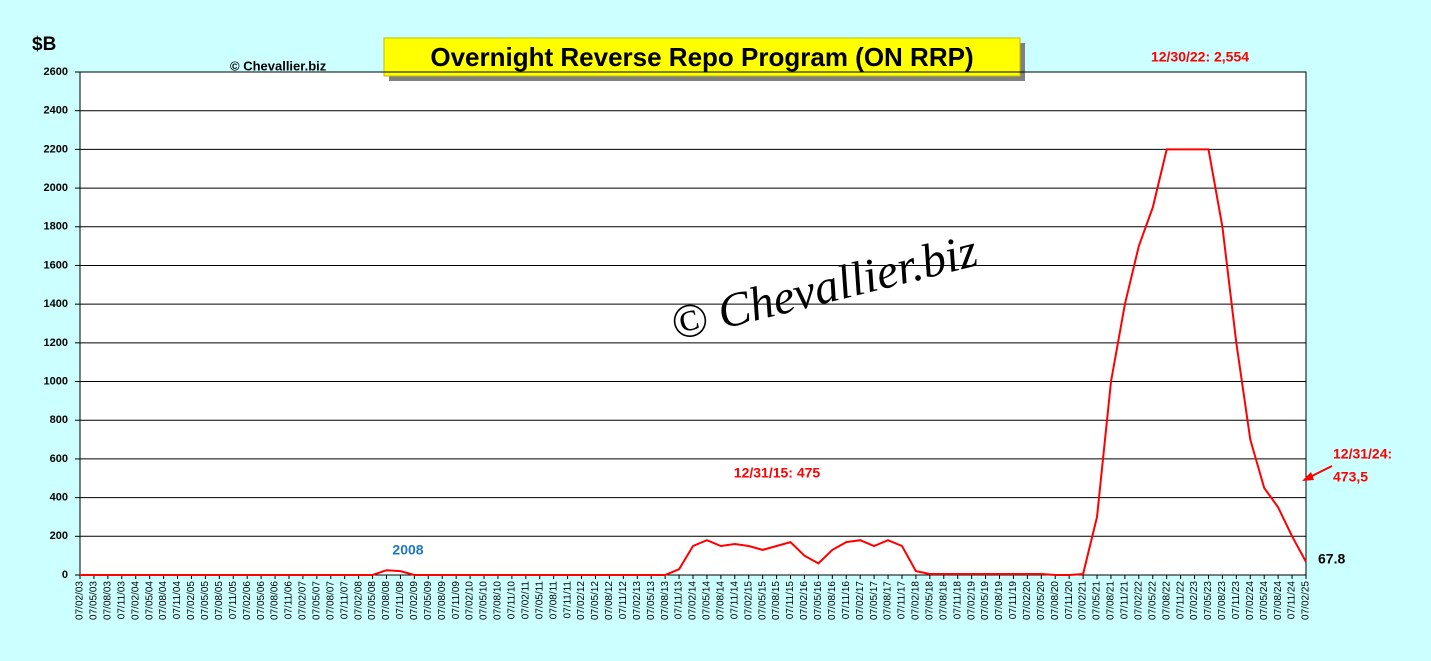  What do you see at coordinates (1222, 600) in the screenshot?
I see `x-tick-label: 07/08/23` at bounding box center [1222, 600].